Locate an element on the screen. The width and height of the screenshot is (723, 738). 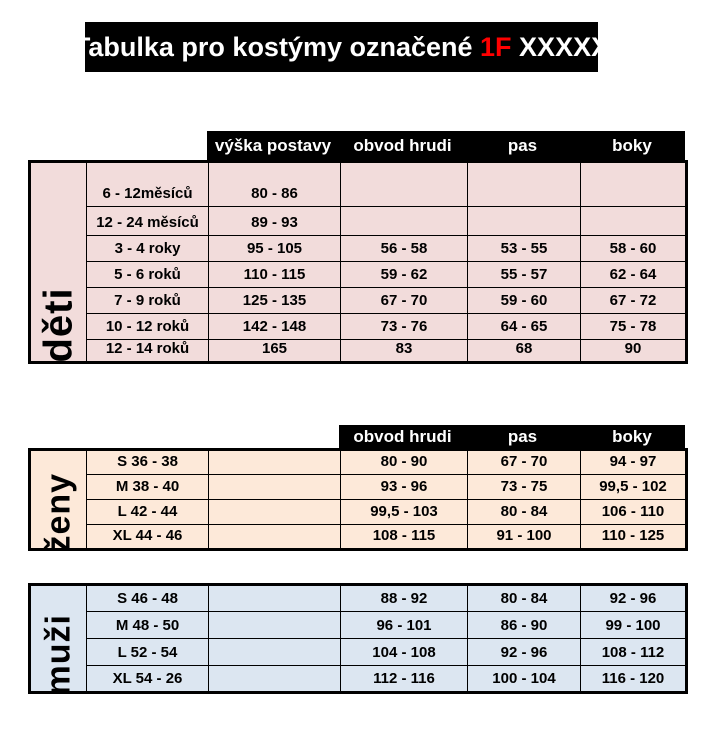
title-banner: Tabulka pro kostýmy označené 1F XXXXX is located at coordinates (341, 47).